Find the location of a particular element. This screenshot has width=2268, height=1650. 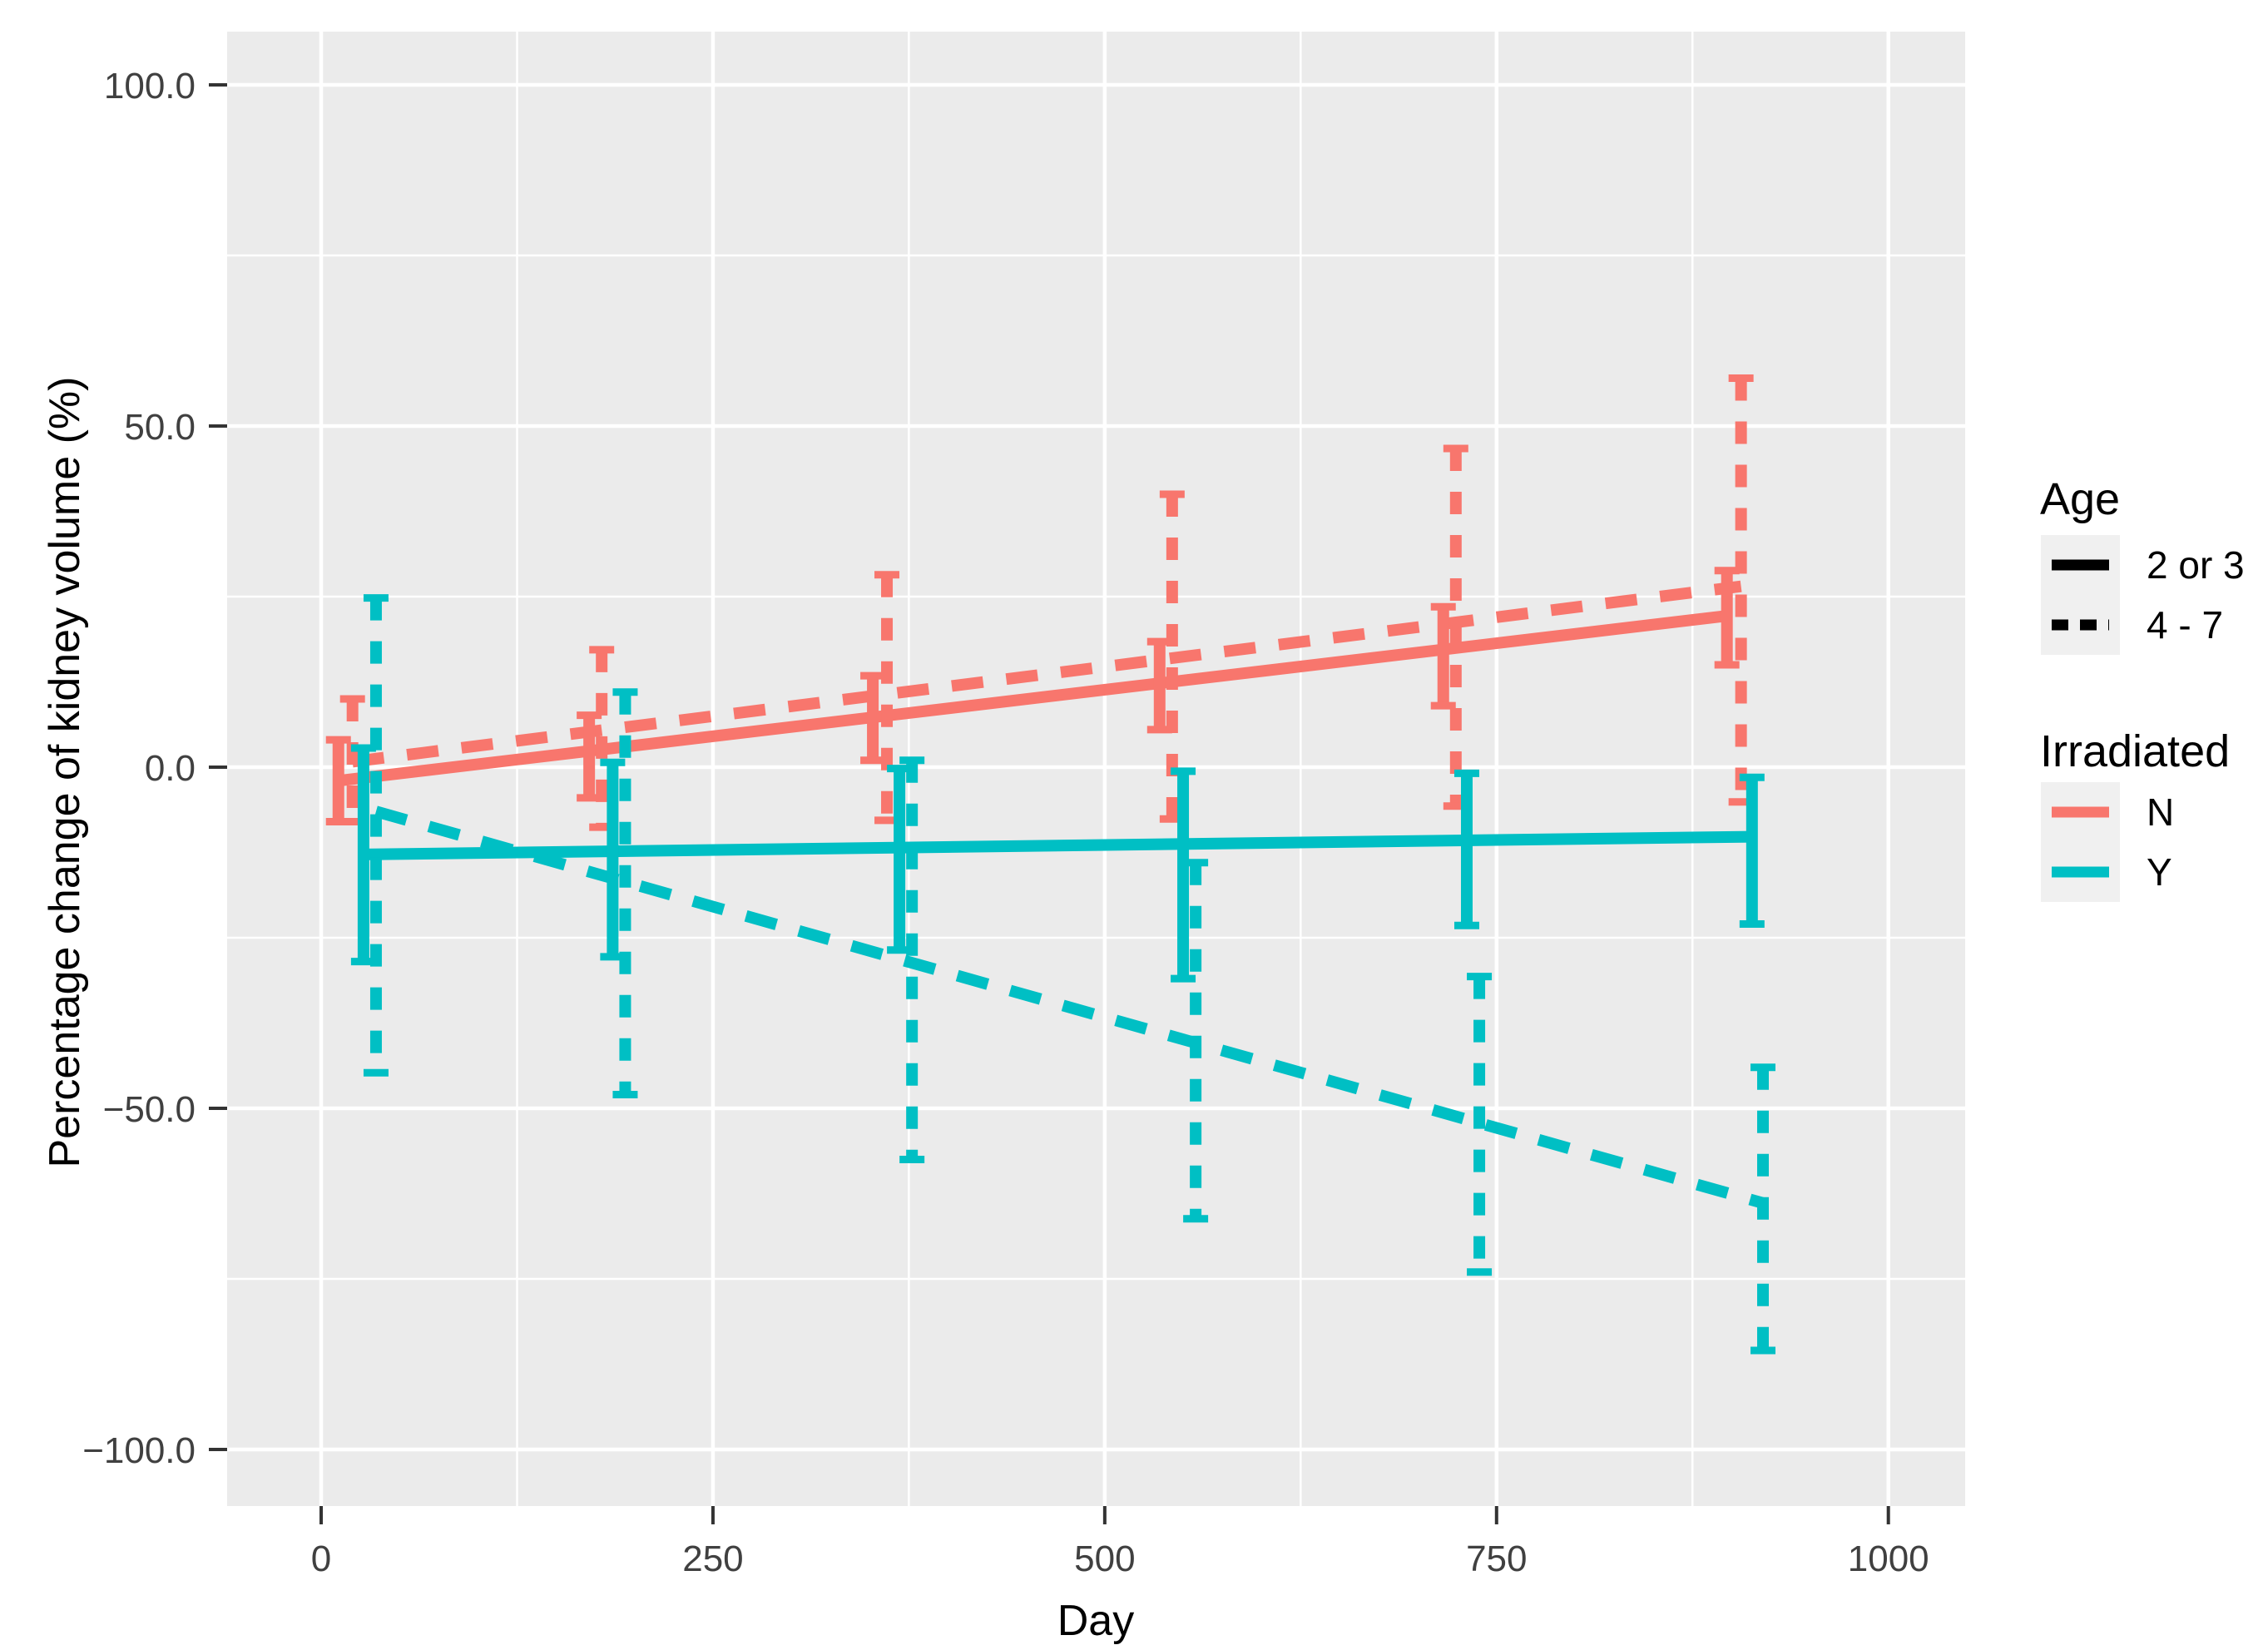

legend-irradiated-item-label: Y is located at coordinates (2159, 872).